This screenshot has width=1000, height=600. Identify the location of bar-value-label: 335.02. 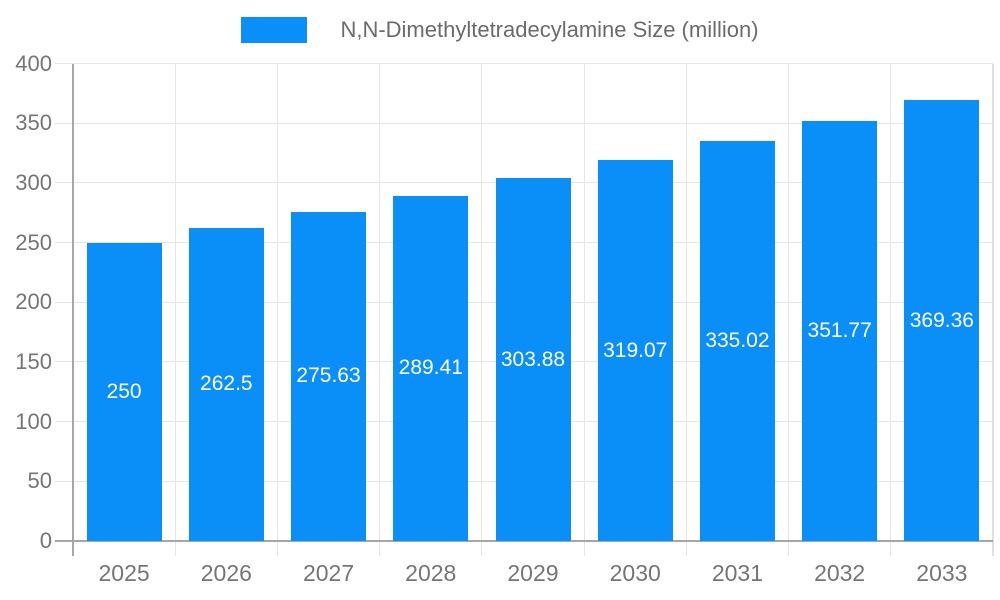
(737, 341).